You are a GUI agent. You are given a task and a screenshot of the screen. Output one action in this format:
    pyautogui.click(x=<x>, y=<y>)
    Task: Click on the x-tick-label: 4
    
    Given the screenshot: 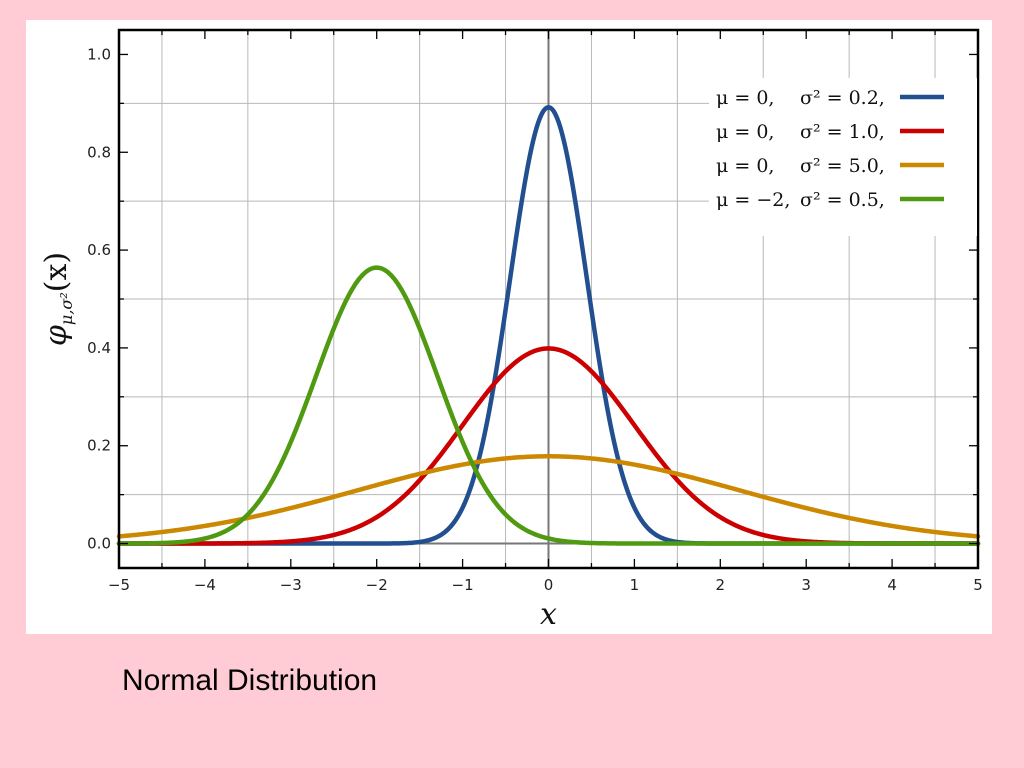 What is the action you would take?
    pyautogui.click(x=892, y=585)
    